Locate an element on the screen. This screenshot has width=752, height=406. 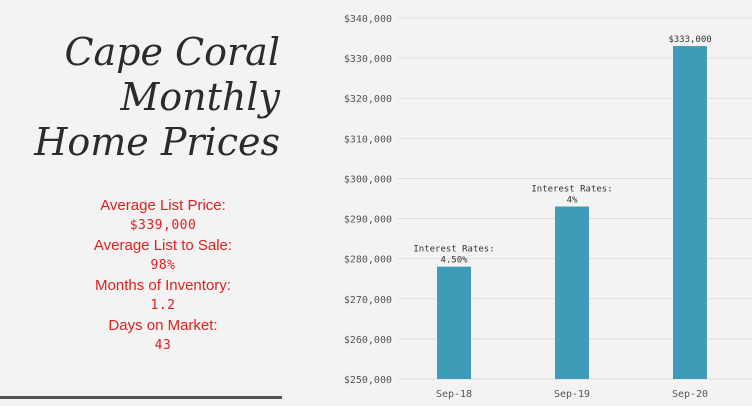
data-label: 4.50% is located at coordinates (454, 261).